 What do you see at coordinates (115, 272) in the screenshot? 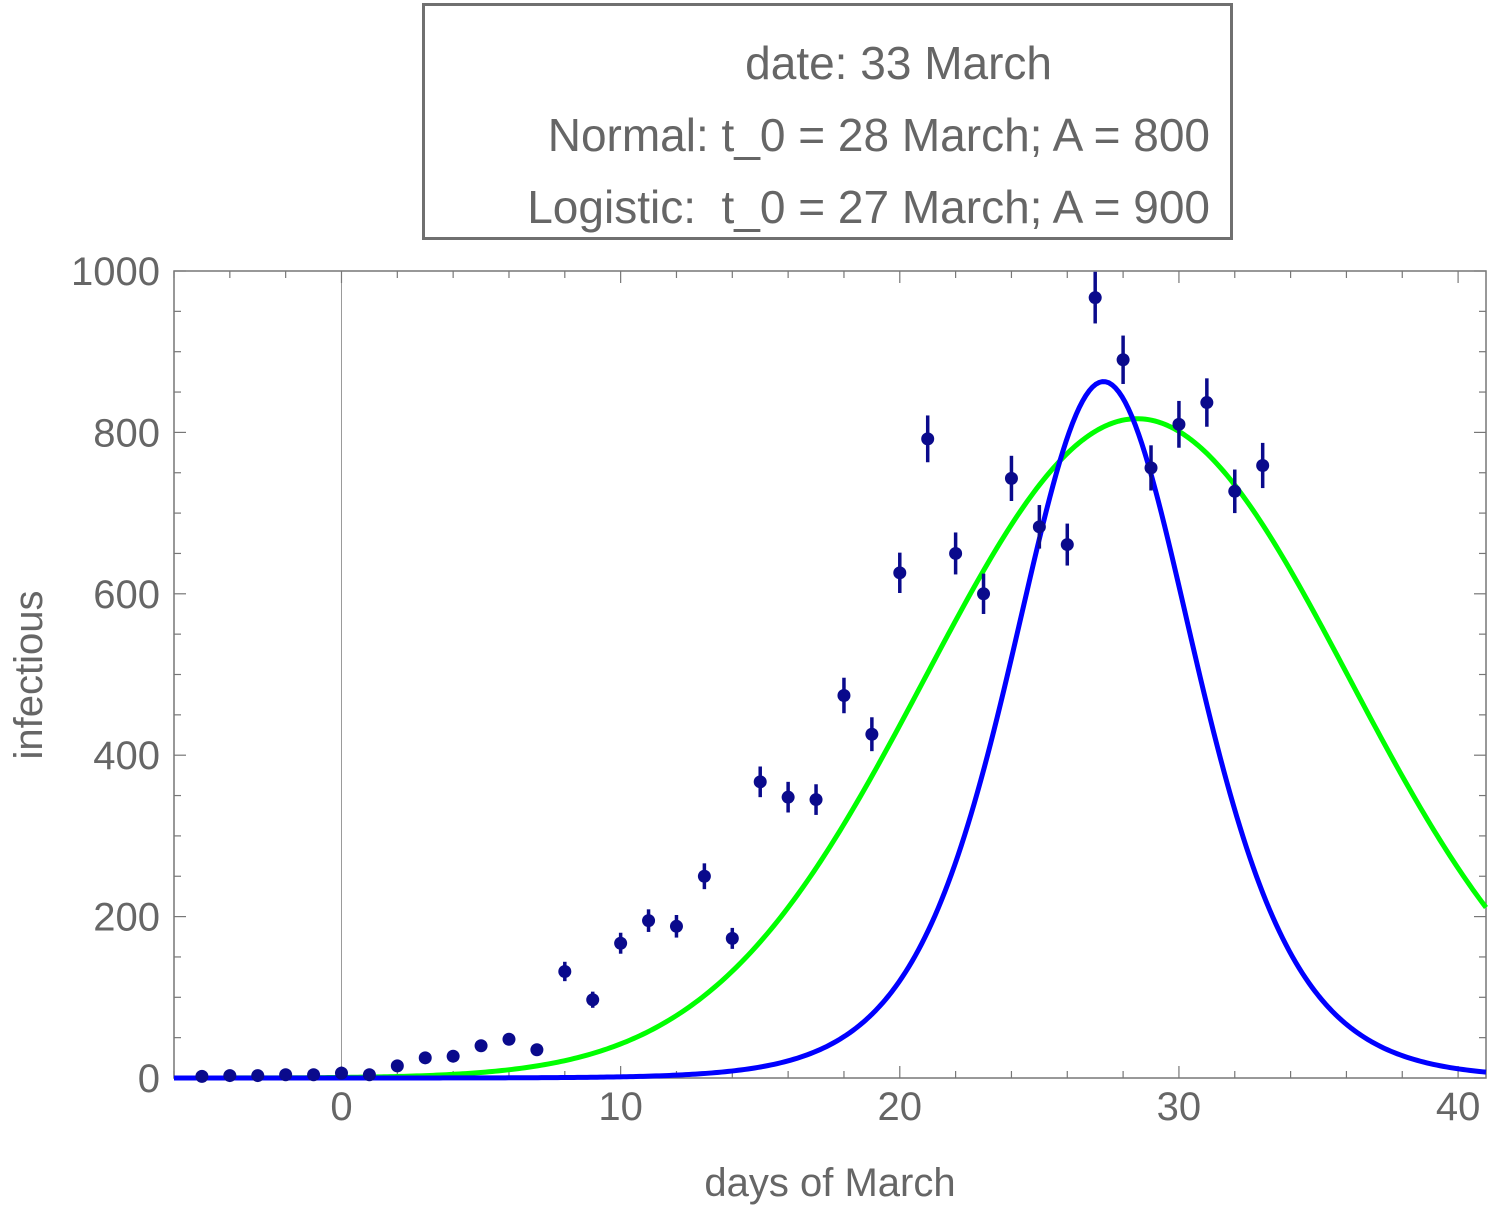
I see `y-tick-label: 1000` at bounding box center [115, 272].